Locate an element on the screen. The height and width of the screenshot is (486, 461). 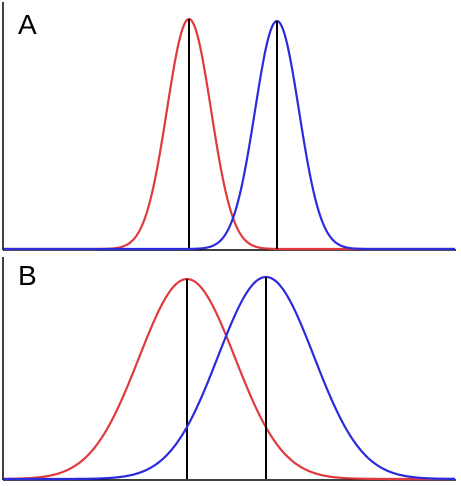
panel-label: B is located at coordinates (27, 275).